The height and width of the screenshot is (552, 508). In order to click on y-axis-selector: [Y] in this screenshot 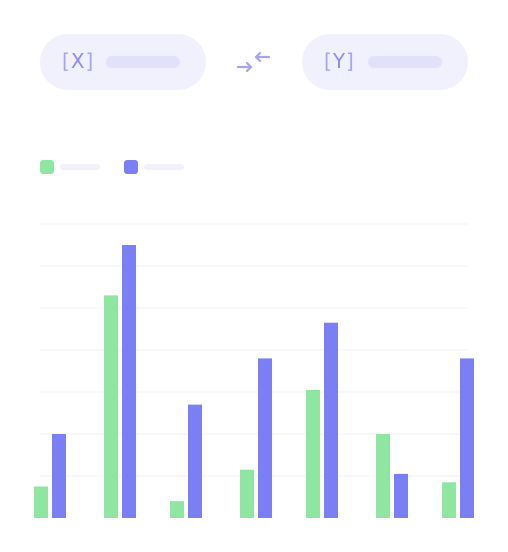, I will do `click(385, 62)`.